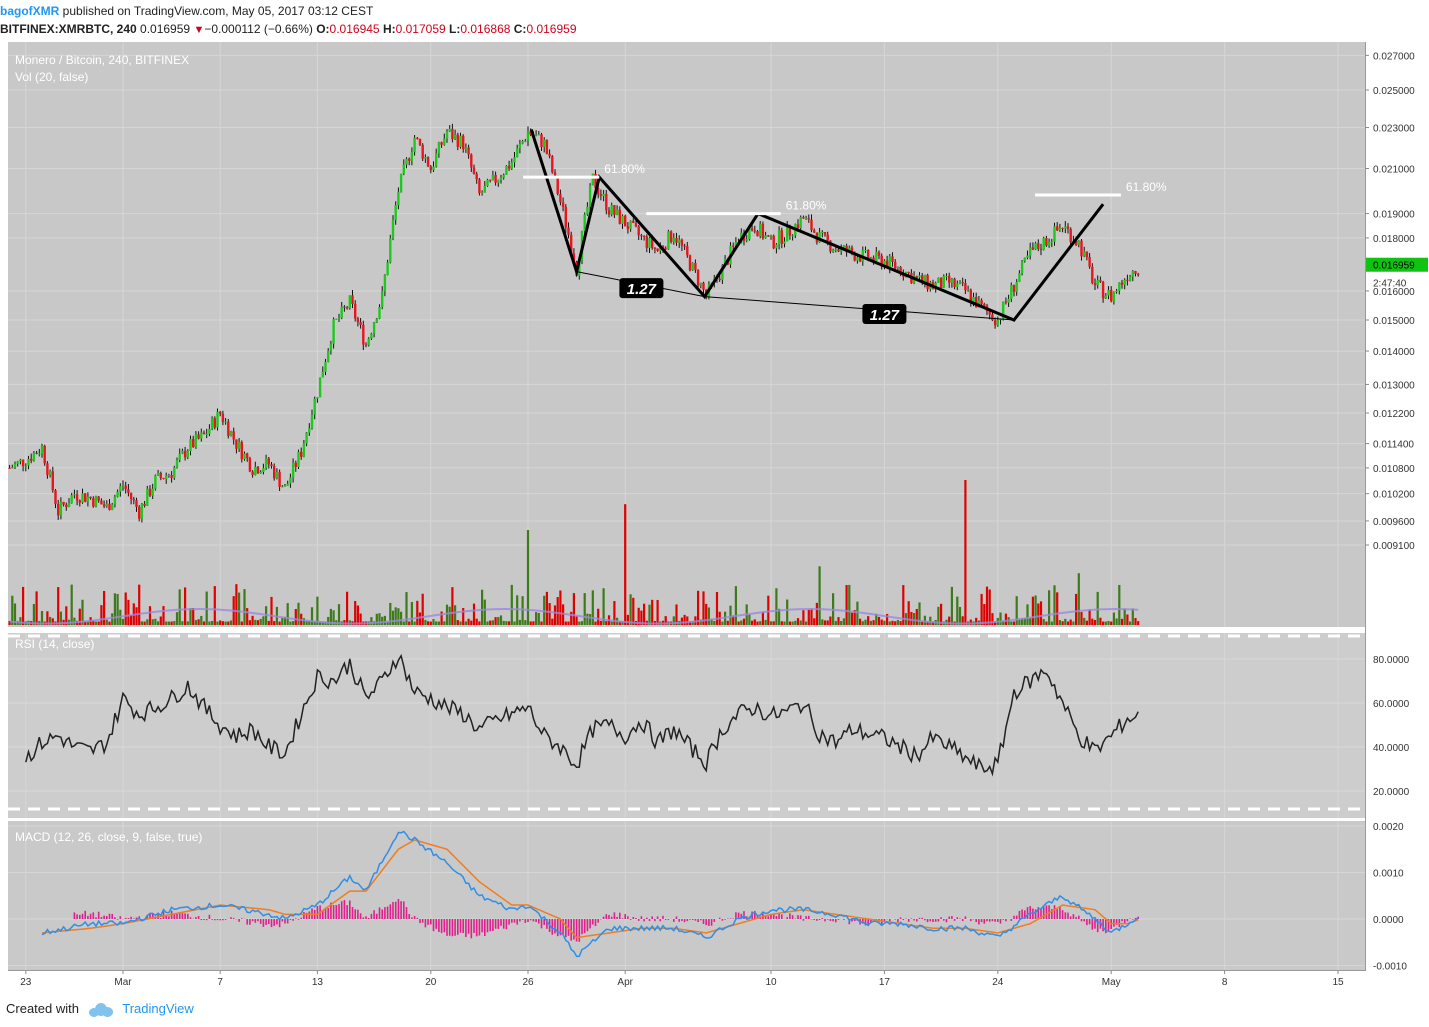  What do you see at coordinates (30, 11) in the screenshot?
I see `author-link: bagofXMR` at bounding box center [30, 11].